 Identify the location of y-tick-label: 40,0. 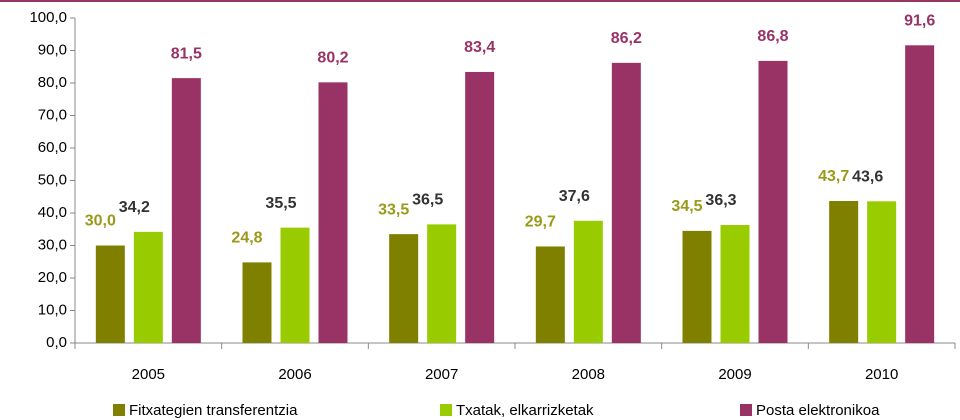
(52, 212).